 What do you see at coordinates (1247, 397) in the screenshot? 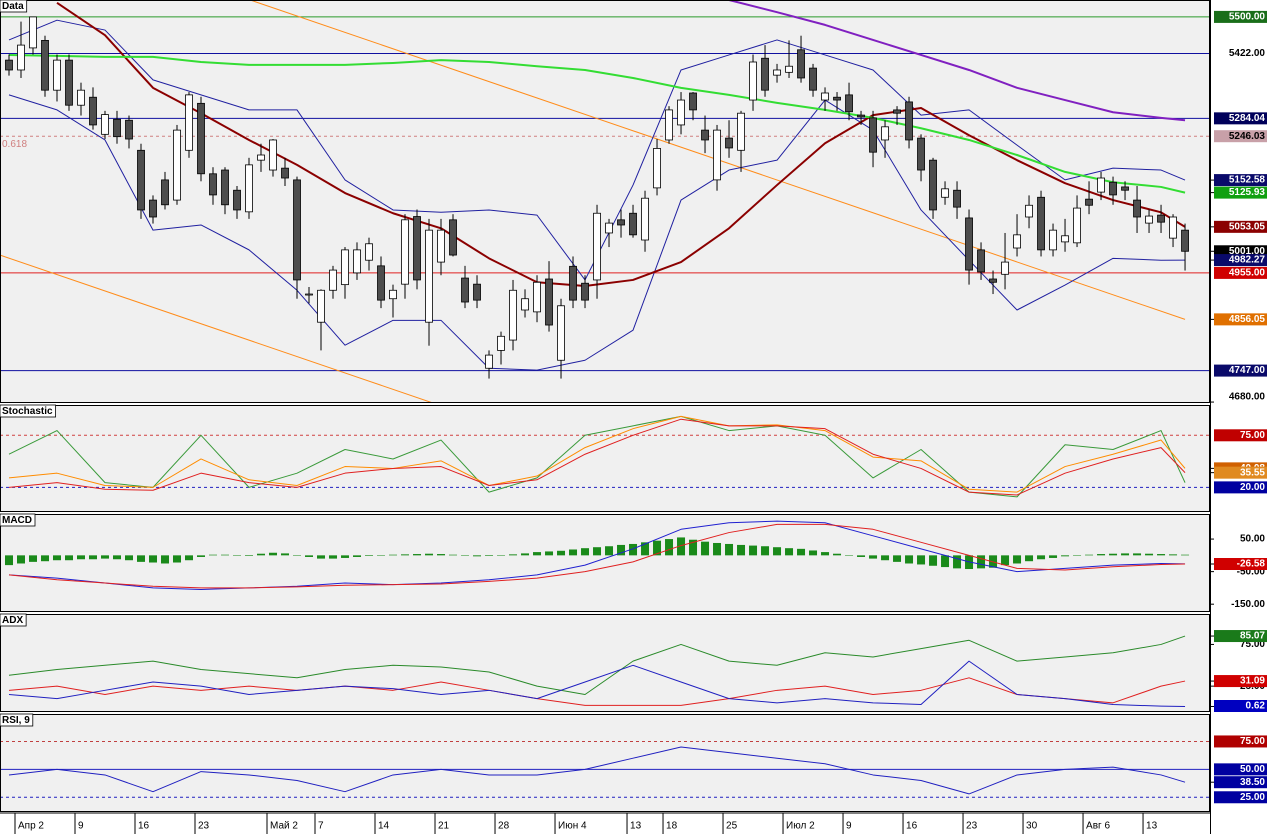
I see `y-tick-label: 4680.00` at bounding box center [1247, 397].